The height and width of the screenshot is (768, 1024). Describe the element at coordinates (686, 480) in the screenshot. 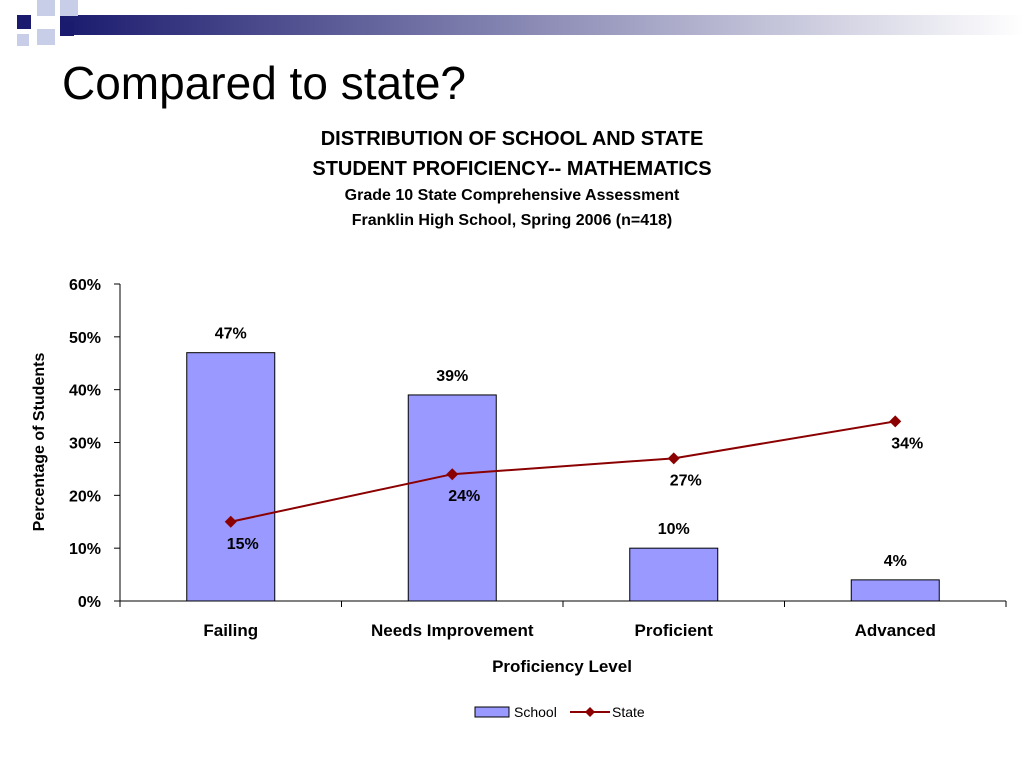

I see `state-data-label: 27%` at that location.